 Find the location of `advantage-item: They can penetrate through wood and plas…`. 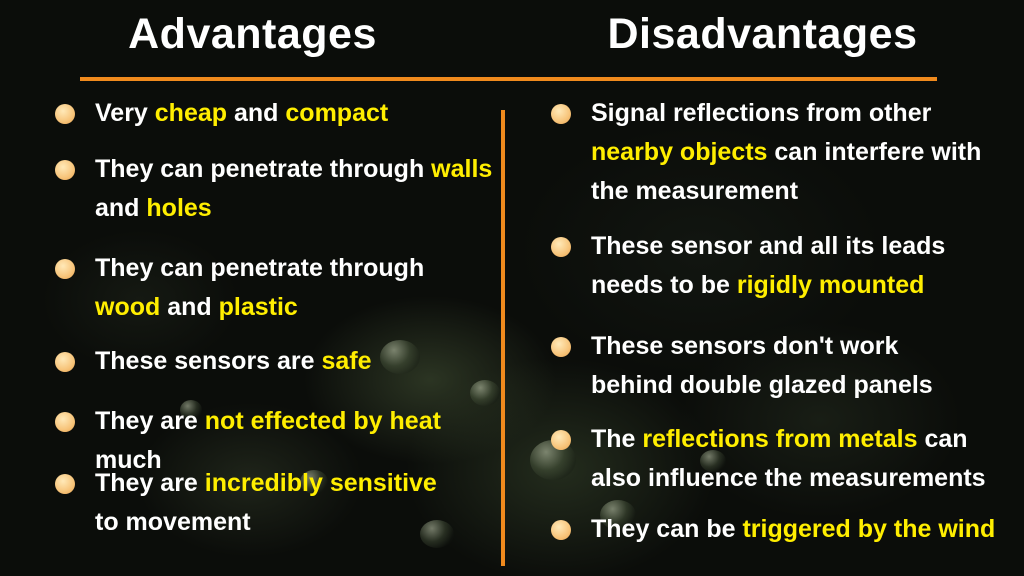

advantage-item: They can penetrate through wood and plas… is located at coordinates (275, 288).